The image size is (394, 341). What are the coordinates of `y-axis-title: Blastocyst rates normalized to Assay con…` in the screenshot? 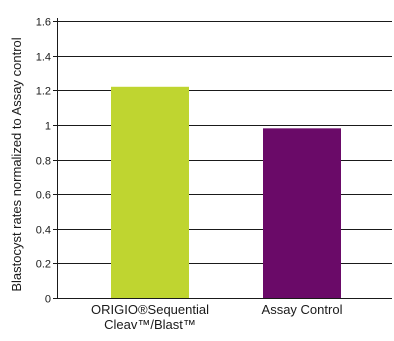 It's located at (16, 164).